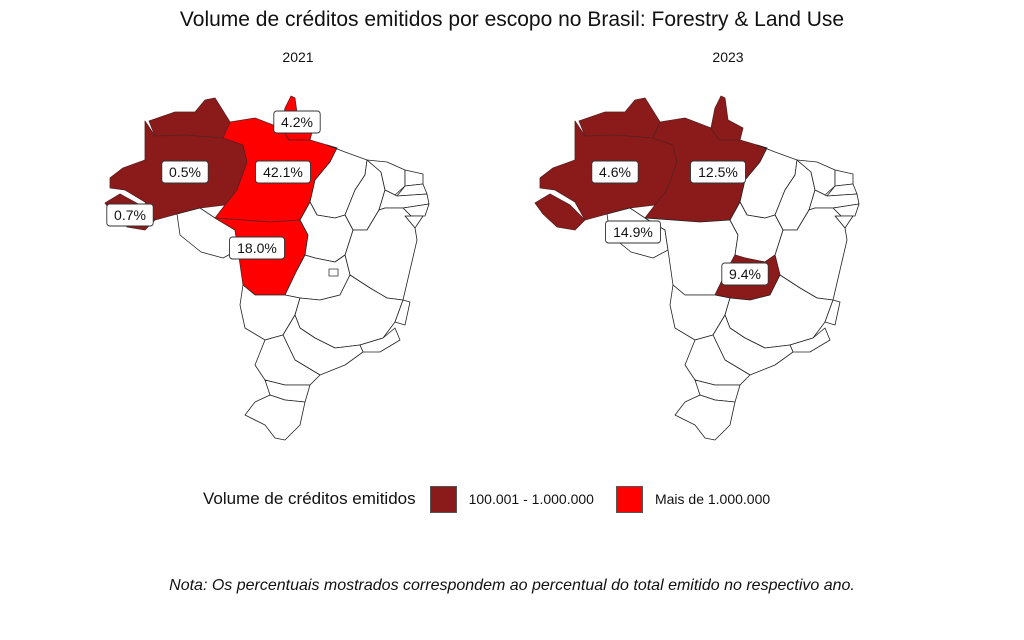 The width and height of the screenshot is (1024, 640). I want to click on percent-label-text: 18.0%, so click(257, 248).